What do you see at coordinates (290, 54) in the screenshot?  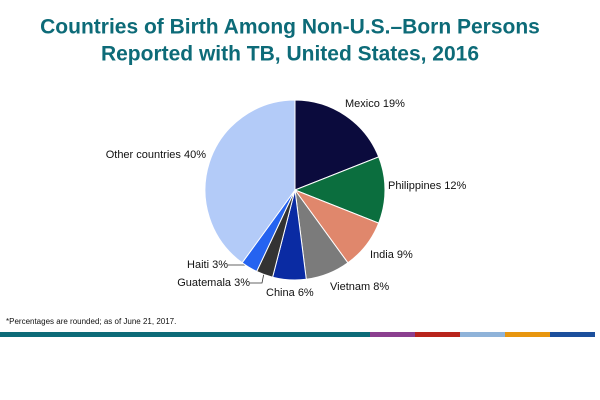 I see `chart-title: Reported with TB, United States, 2016` at bounding box center [290, 54].